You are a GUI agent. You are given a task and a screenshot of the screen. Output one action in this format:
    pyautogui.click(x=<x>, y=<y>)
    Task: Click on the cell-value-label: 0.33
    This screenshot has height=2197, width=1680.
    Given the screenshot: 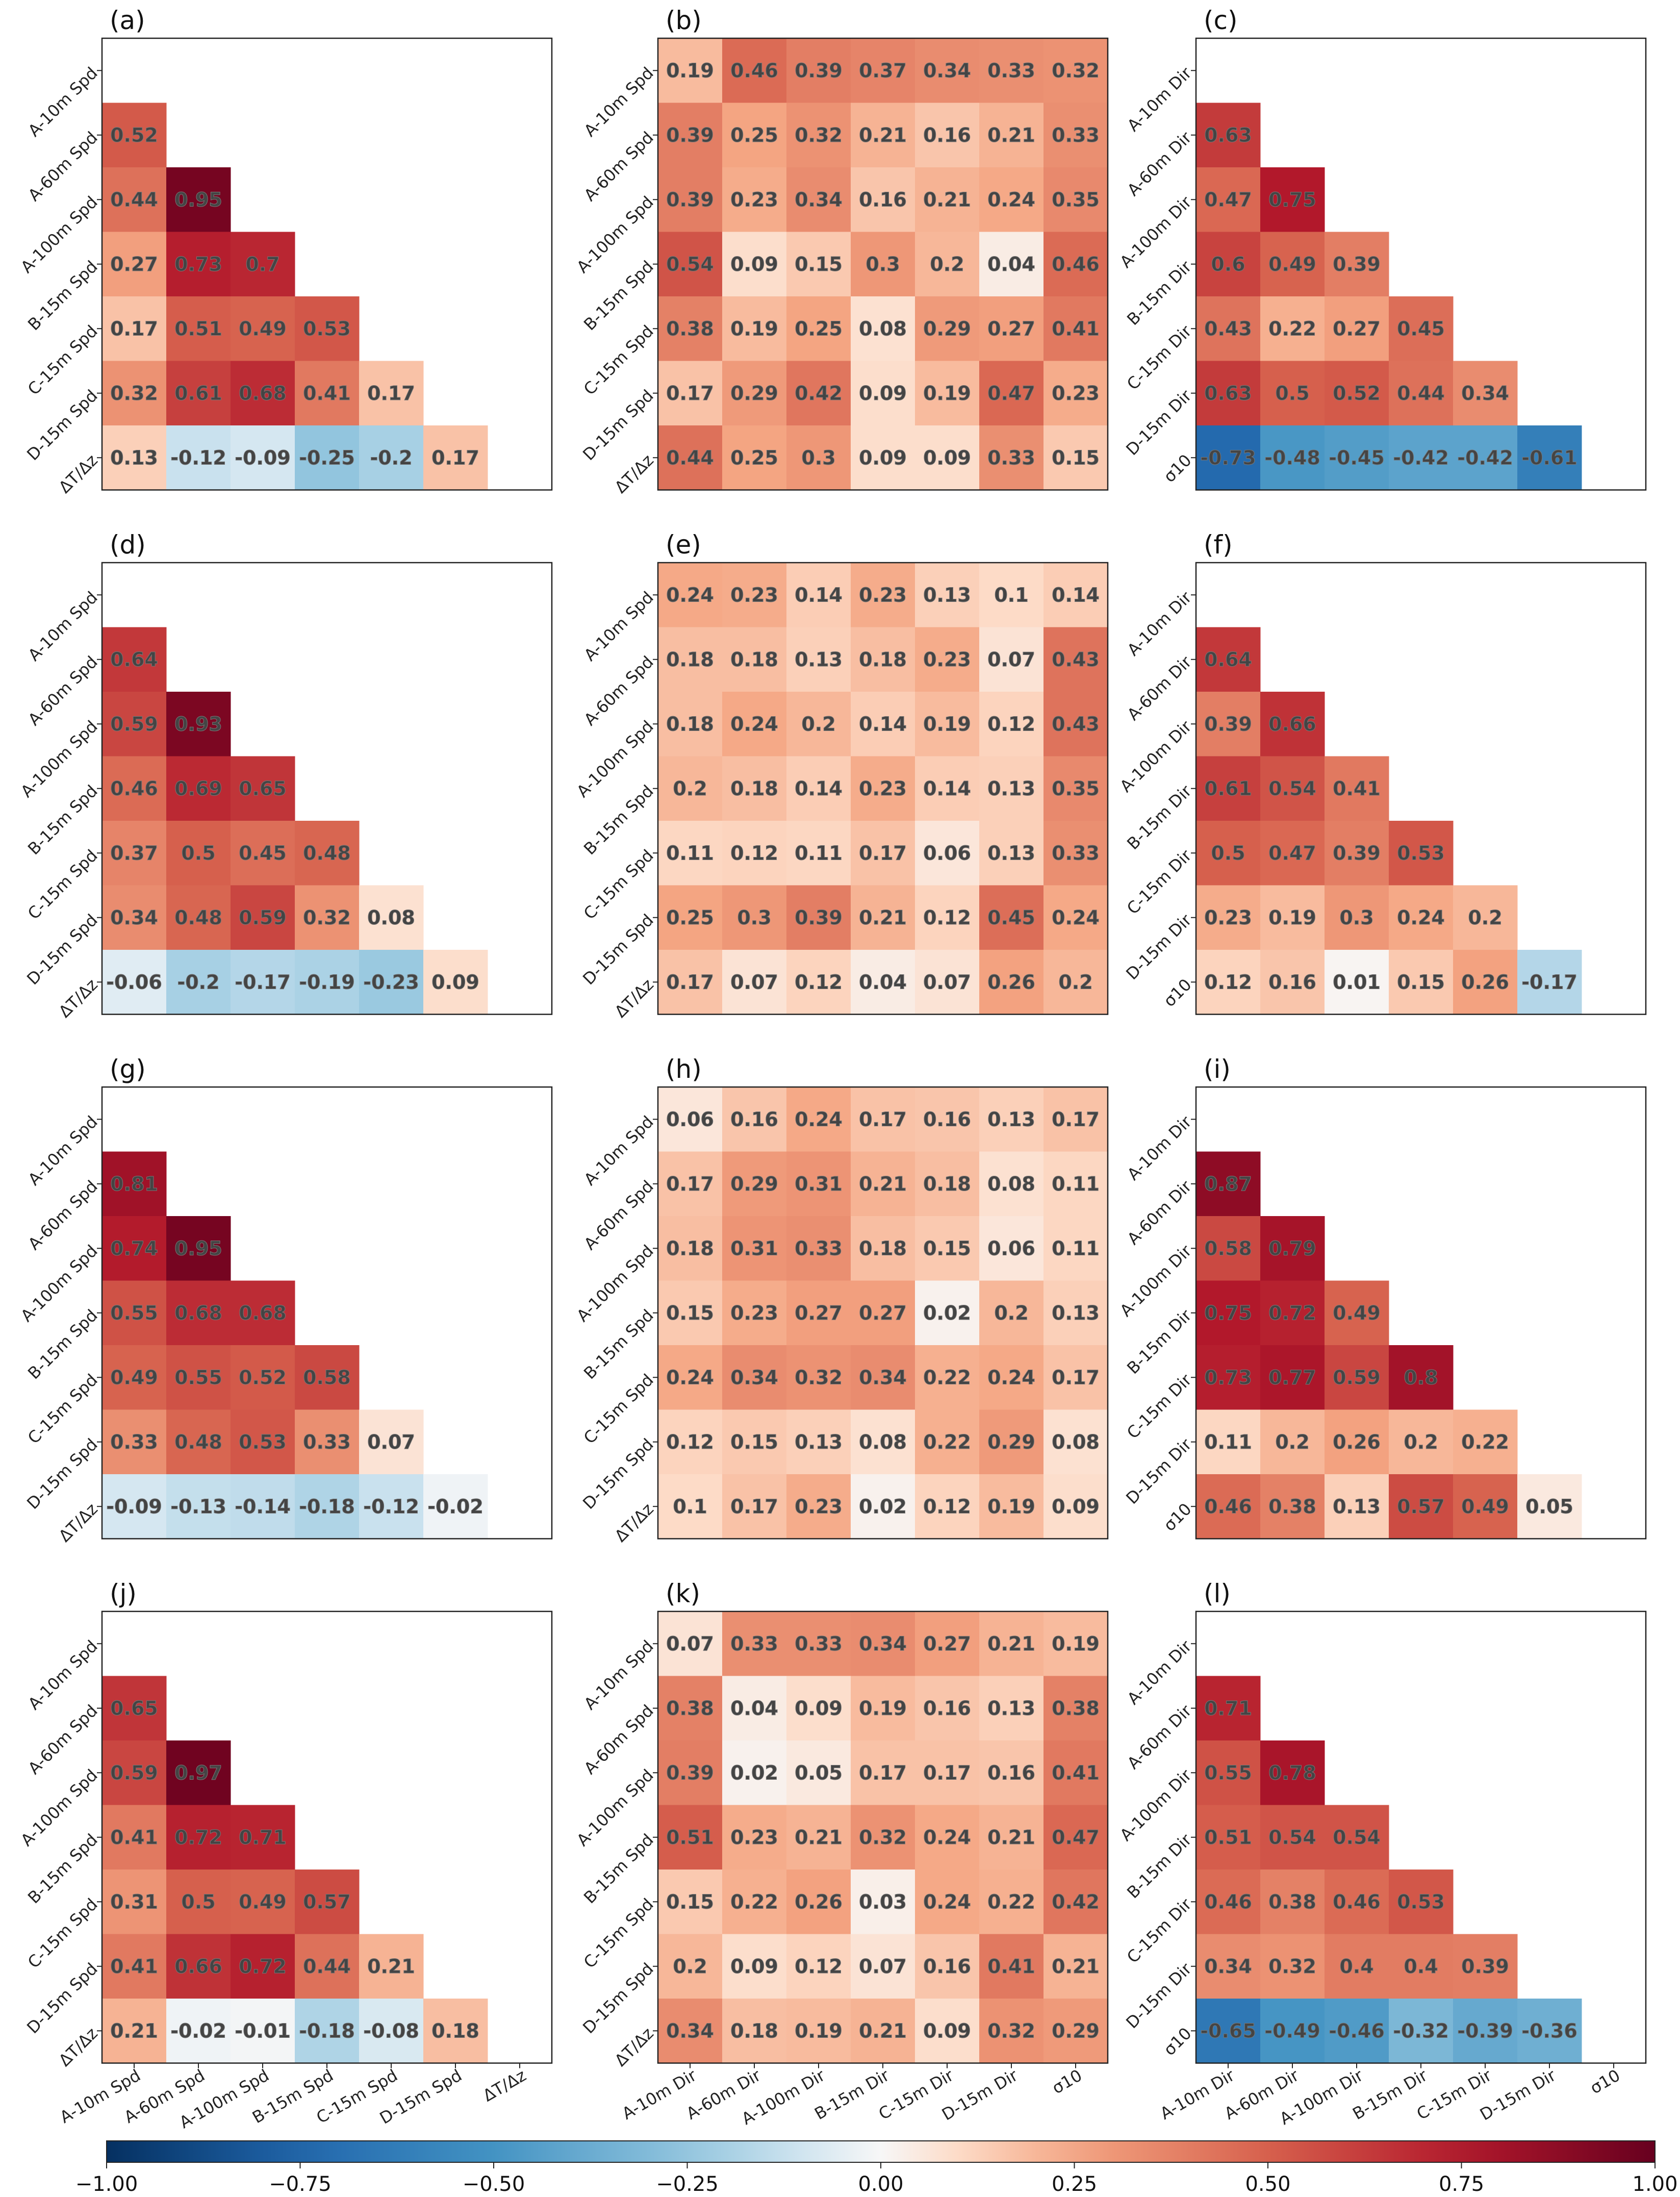 What is the action you would take?
    pyautogui.click(x=327, y=1442)
    